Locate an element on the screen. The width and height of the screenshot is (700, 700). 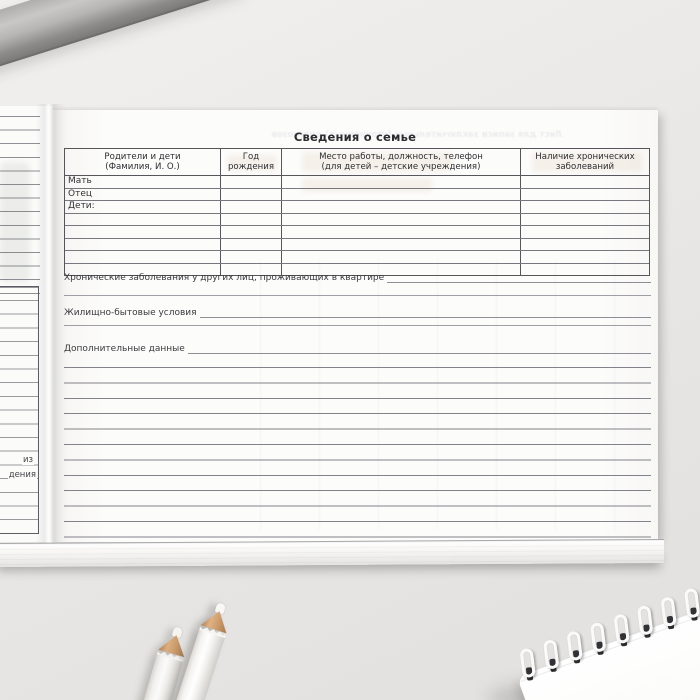
column-header-line: Наличие хронических is located at coordinates (585, 157).